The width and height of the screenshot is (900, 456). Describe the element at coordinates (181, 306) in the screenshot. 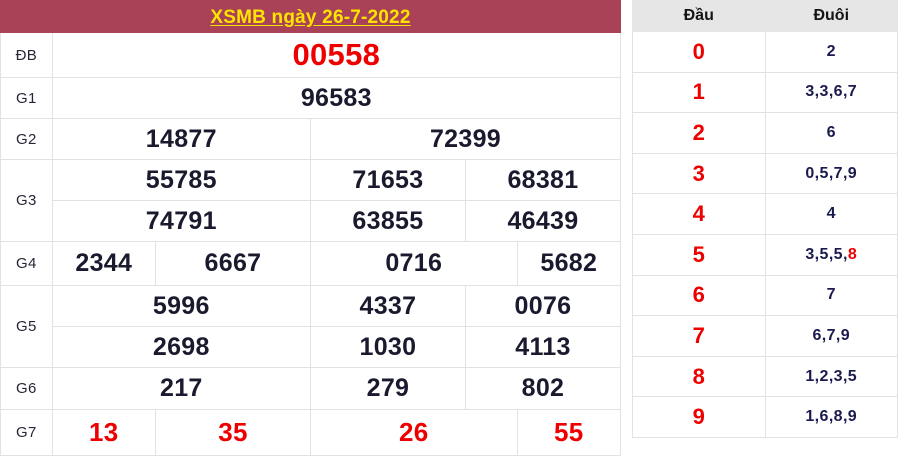

I see `prize-value-g5-1: 5996` at that location.